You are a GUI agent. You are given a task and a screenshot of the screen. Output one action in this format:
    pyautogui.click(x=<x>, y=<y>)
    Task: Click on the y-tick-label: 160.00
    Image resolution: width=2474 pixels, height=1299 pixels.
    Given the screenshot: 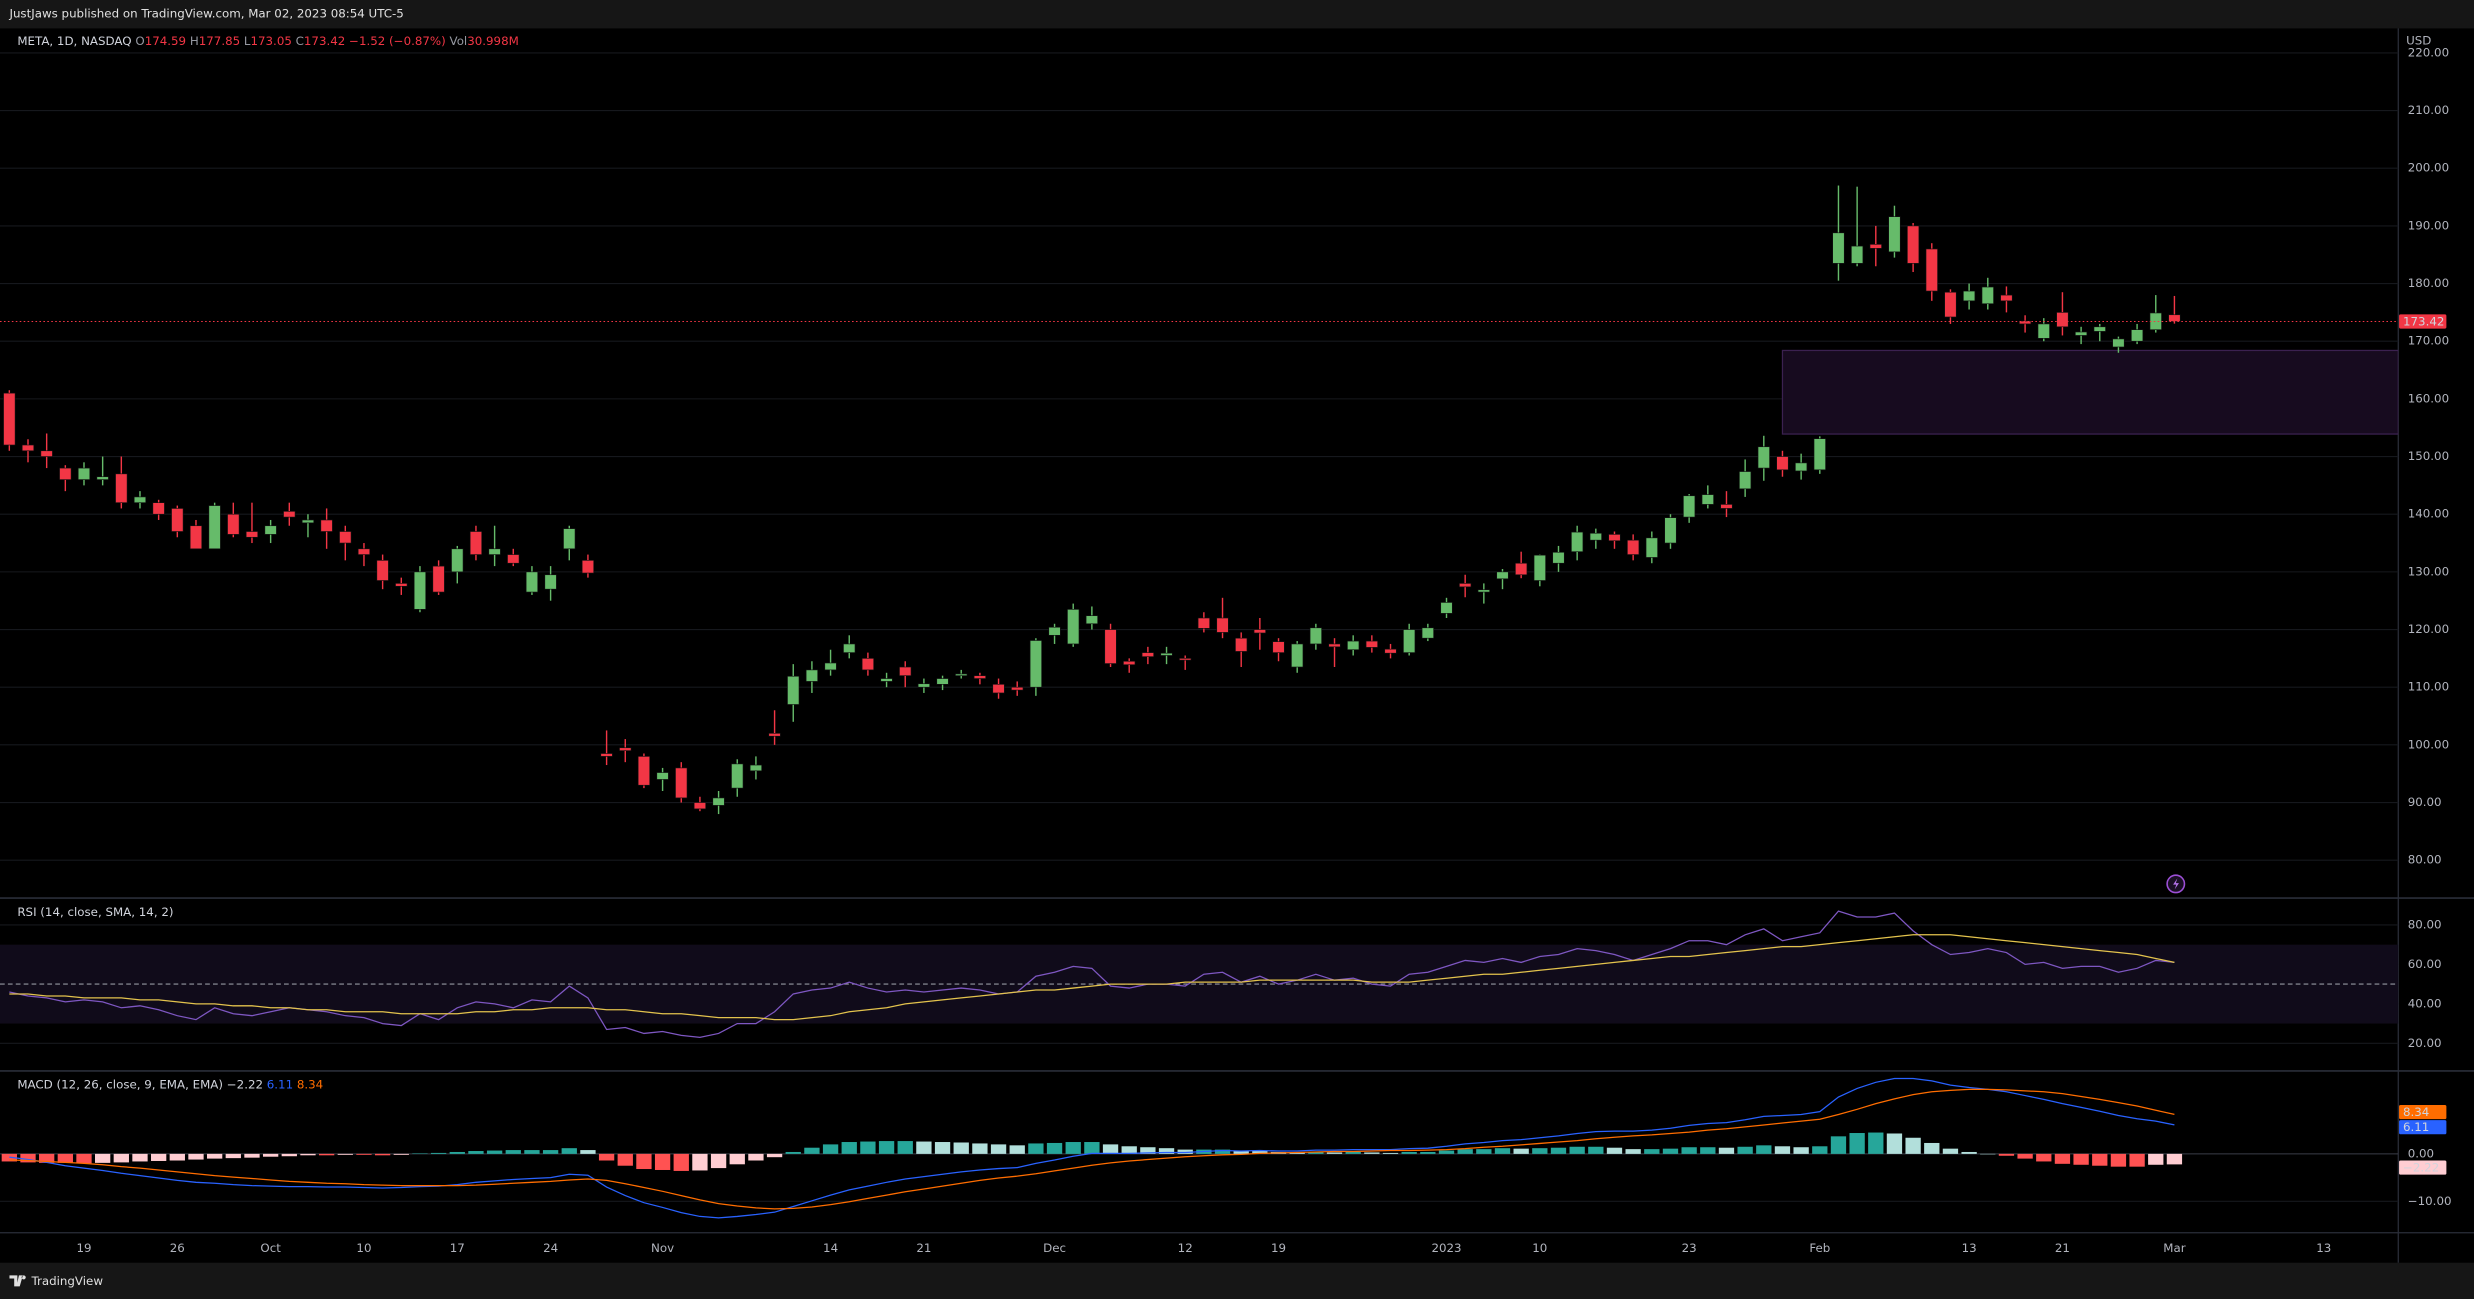 What is the action you would take?
    pyautogui.click(x=2428, y=398)
    